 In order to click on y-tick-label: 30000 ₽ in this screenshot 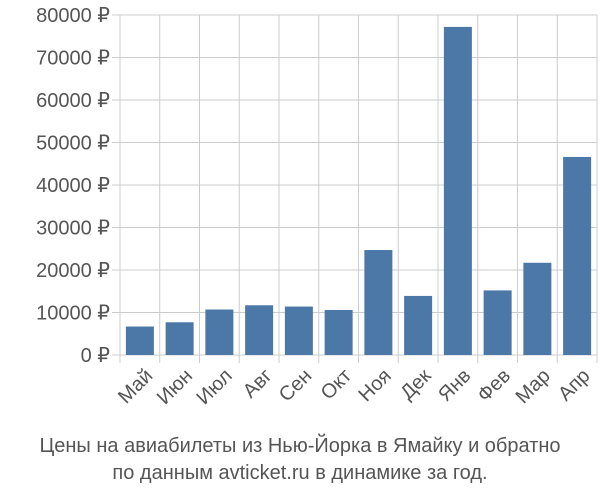, I will do `click(73, 229)`.